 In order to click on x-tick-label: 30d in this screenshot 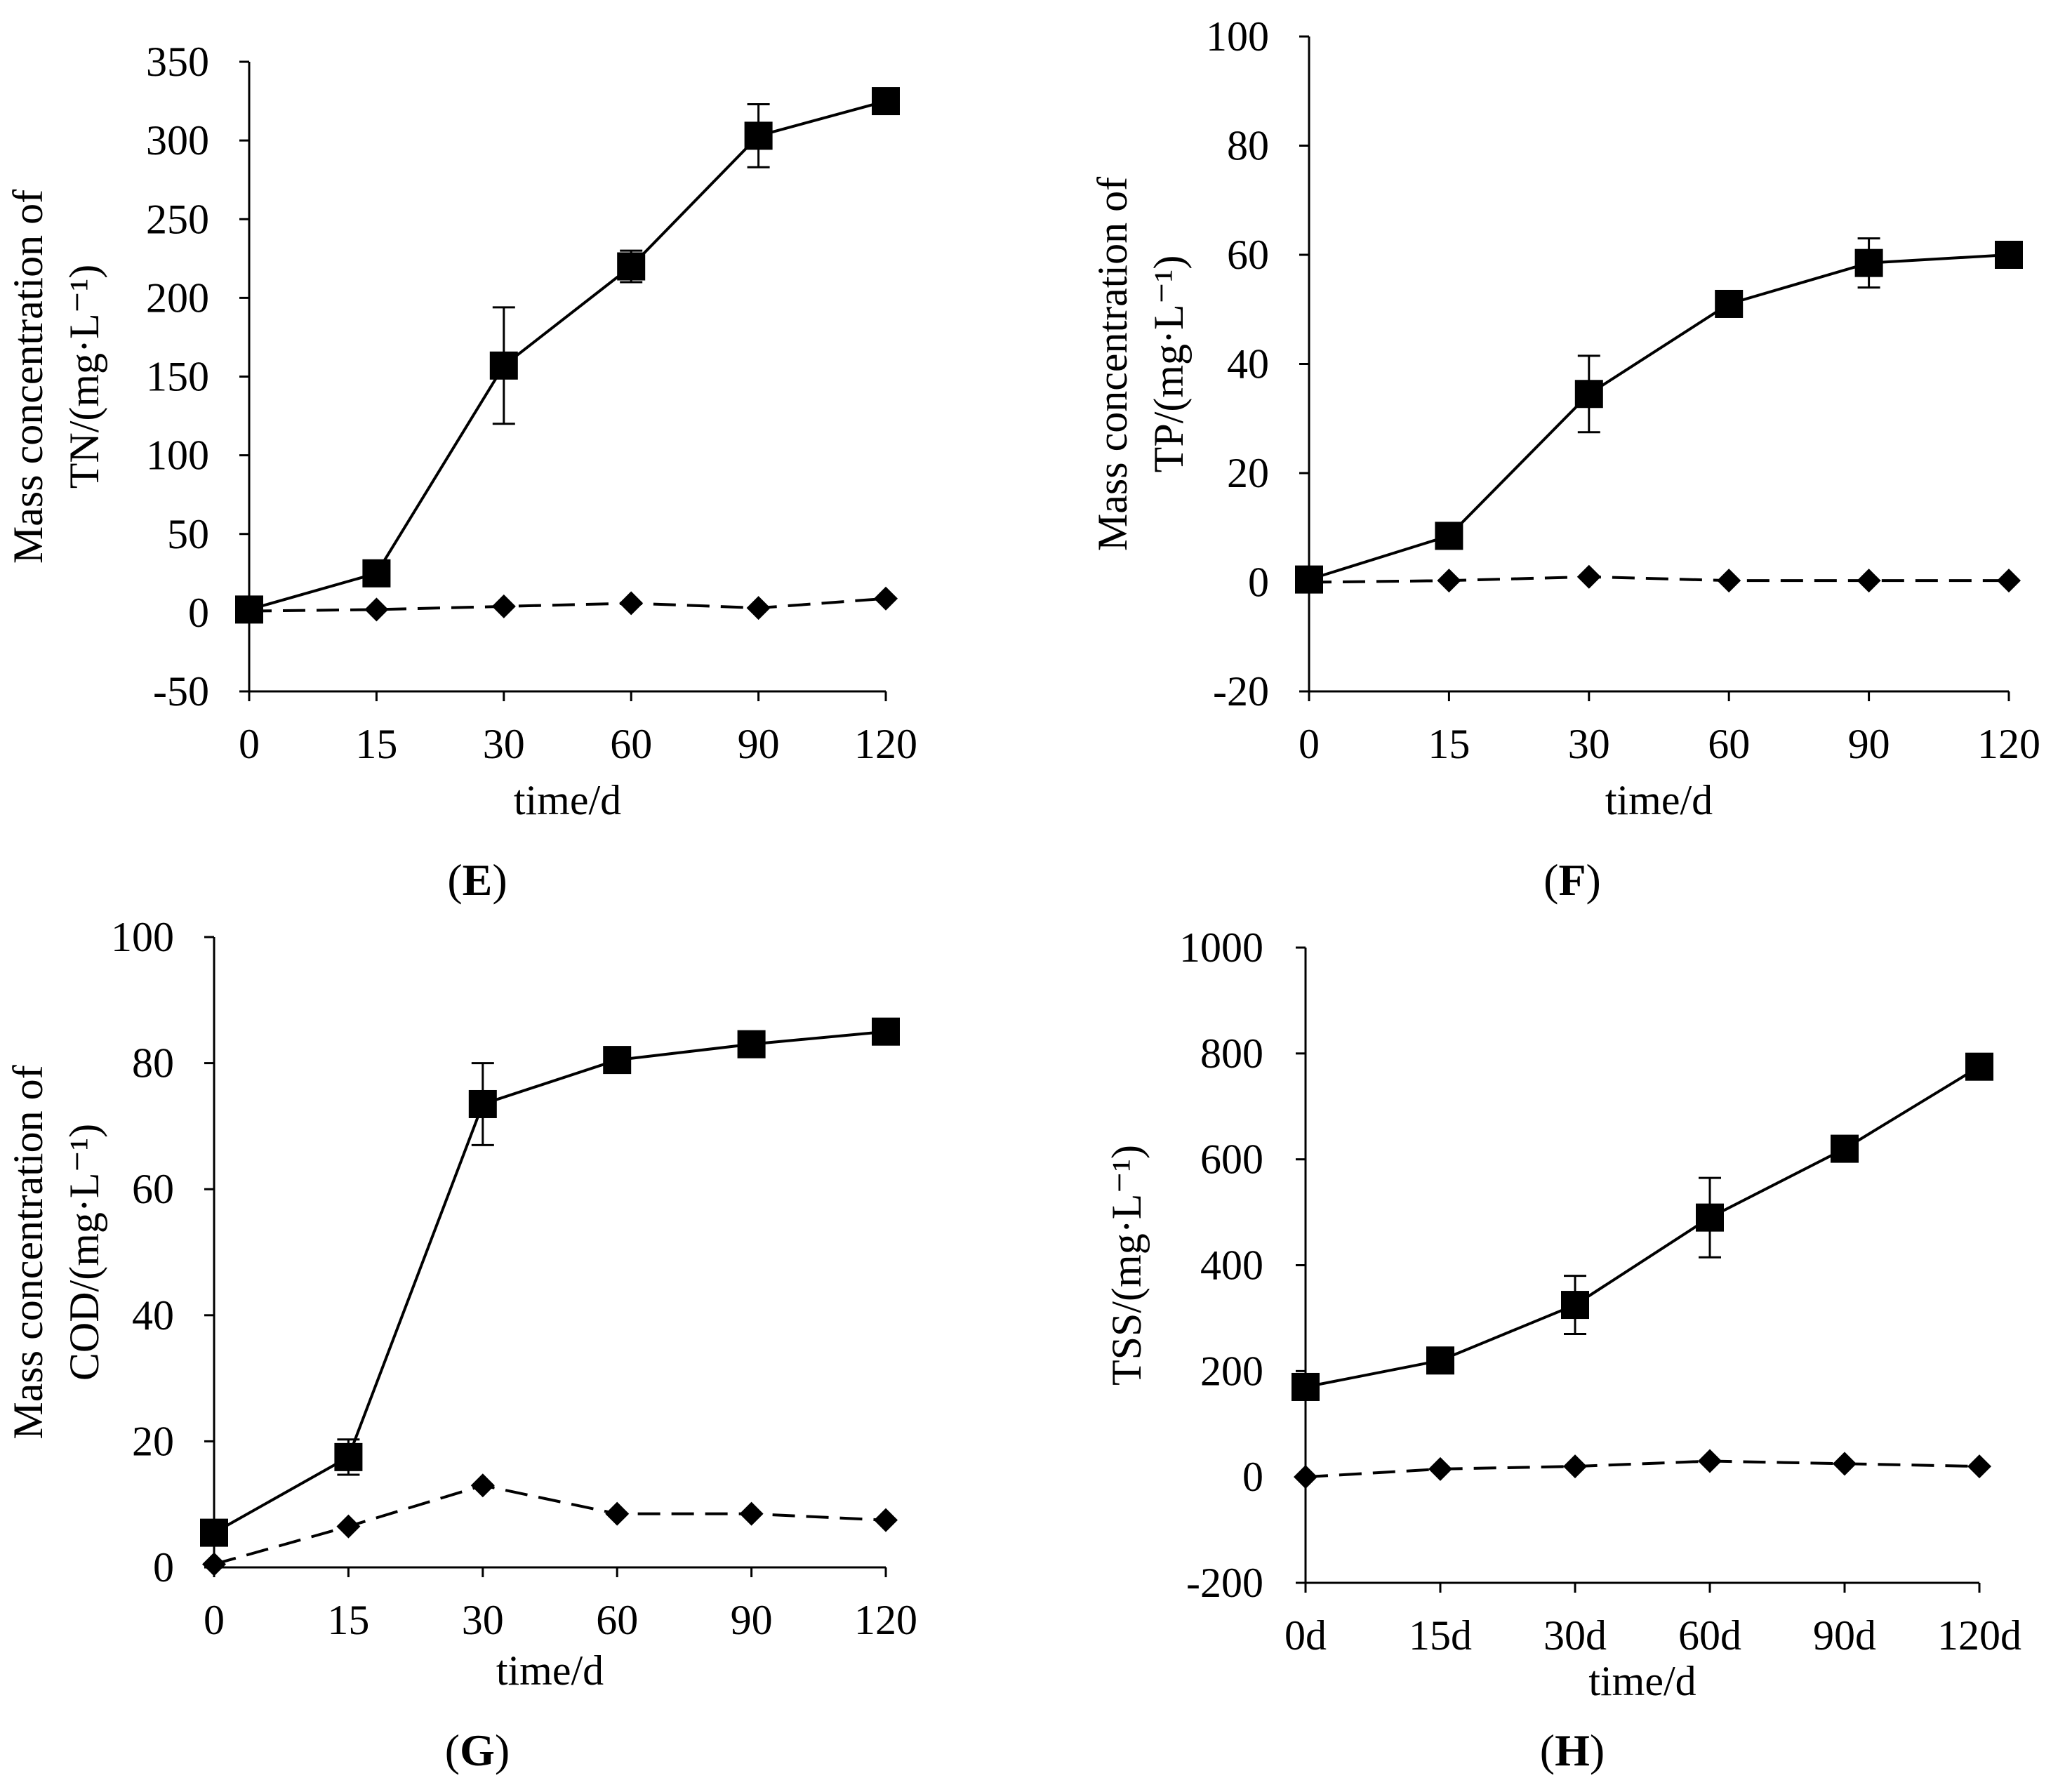, I will do `click(1575, 1636)`.